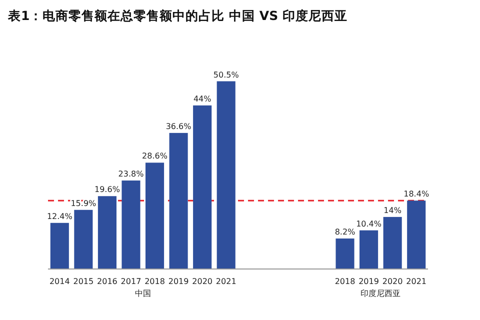 The width and height of the screenshot is (480, 320). I want to click on data-label: 10.4%, so click(369, 223).